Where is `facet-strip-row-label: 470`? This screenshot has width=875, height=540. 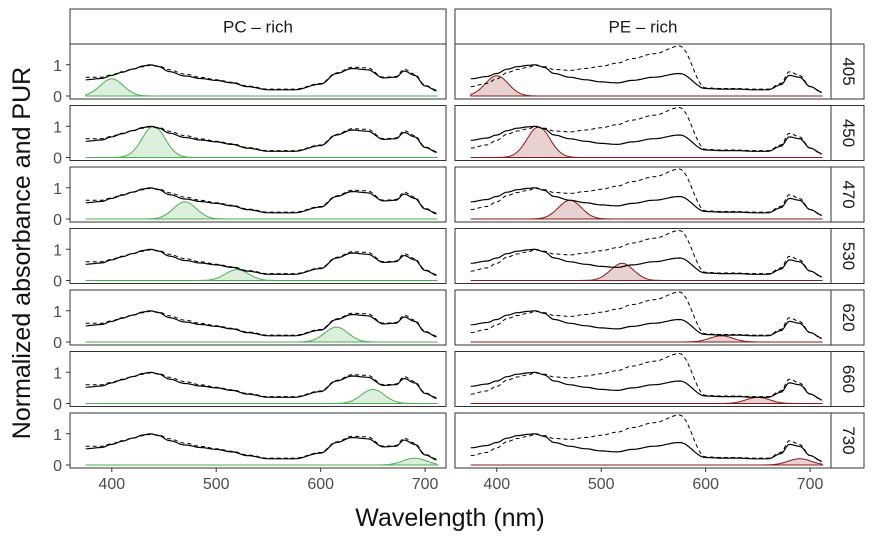 facet-strip-row-label: 470 is located at coordinates (848, 194).